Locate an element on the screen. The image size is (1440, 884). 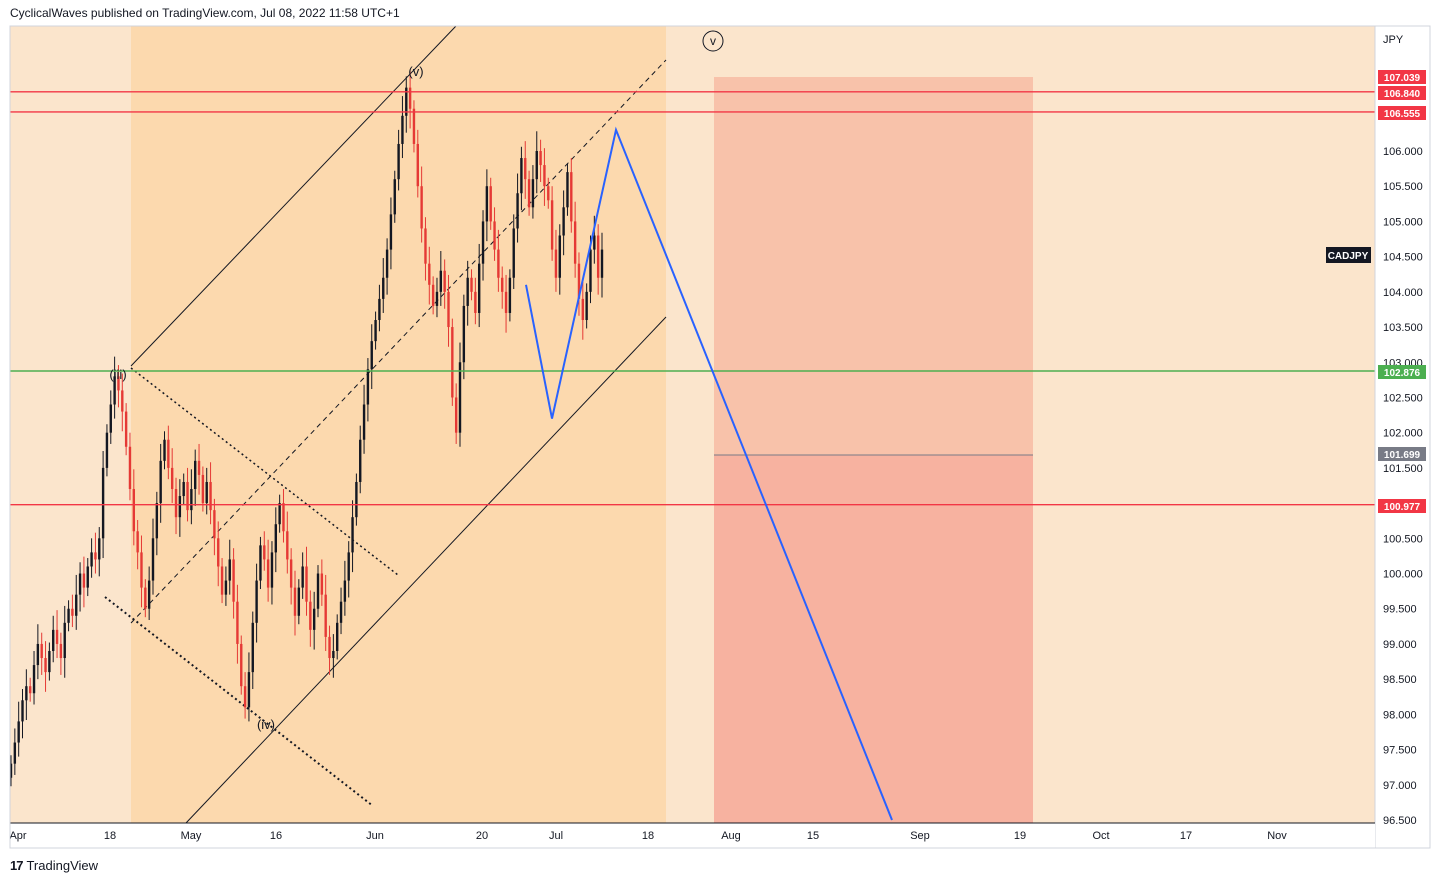
time-tick: Apr is located at coordinates (17, 836).